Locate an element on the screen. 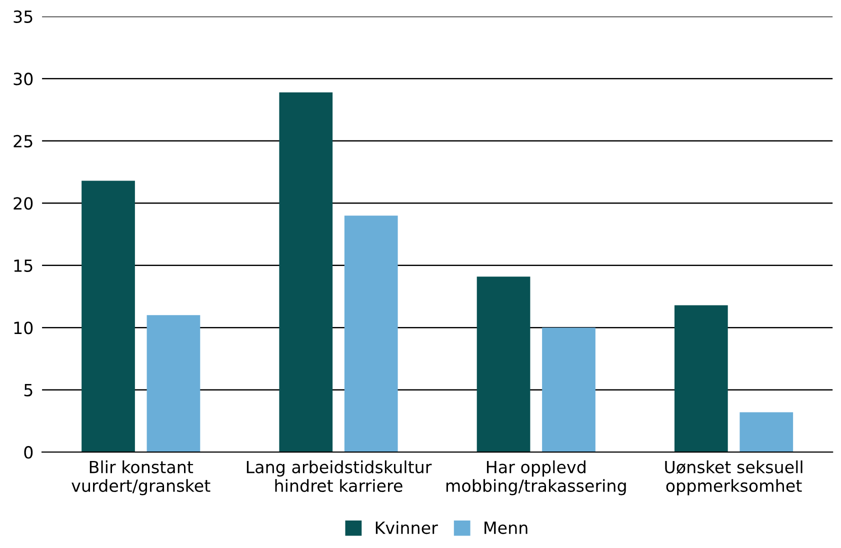 The width and height of the screenshot is (841, 548). x-tick-label: Uønsket seksuell oppmerksomhet is located at coordinates (733, 478).